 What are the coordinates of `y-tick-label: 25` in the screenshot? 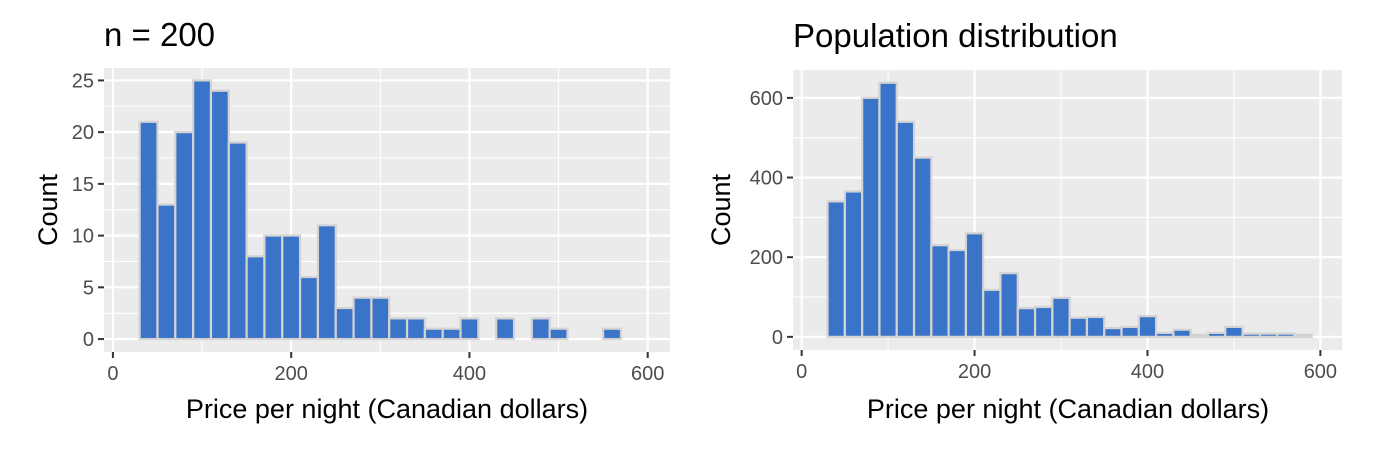 It's located at (83, 81).